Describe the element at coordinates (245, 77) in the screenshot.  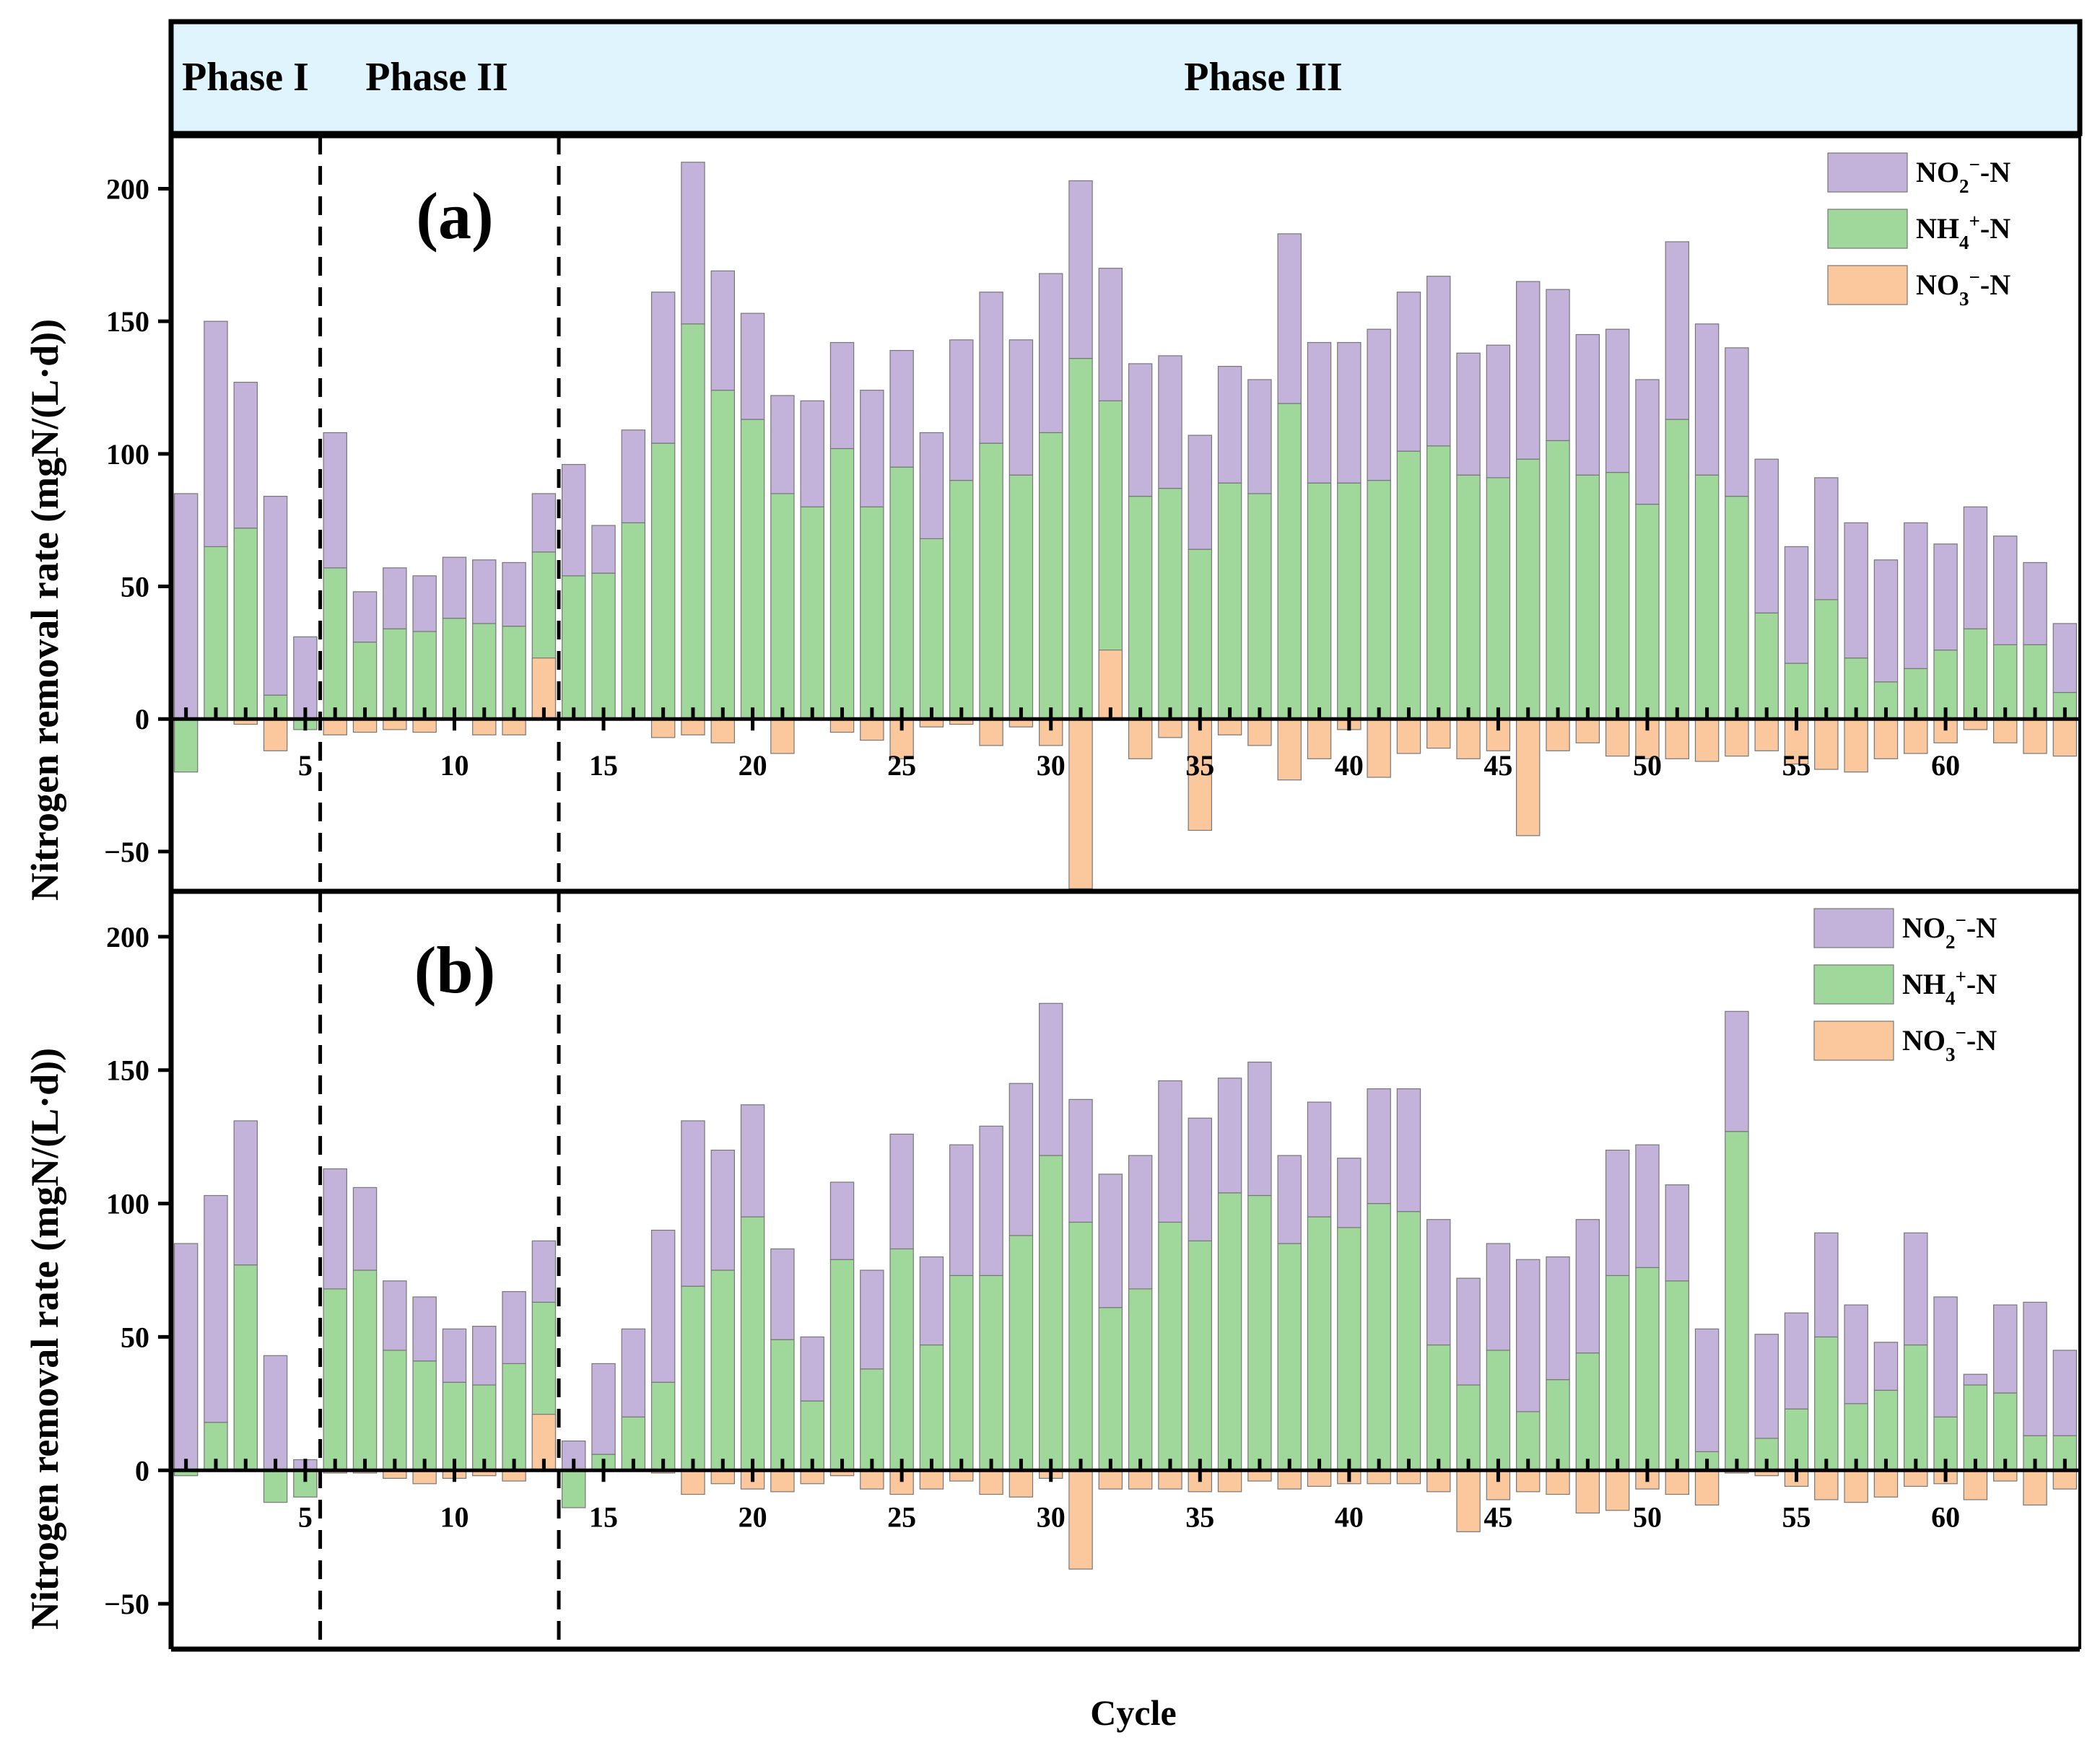
I see `phase-label-i: Phase I` at that location.